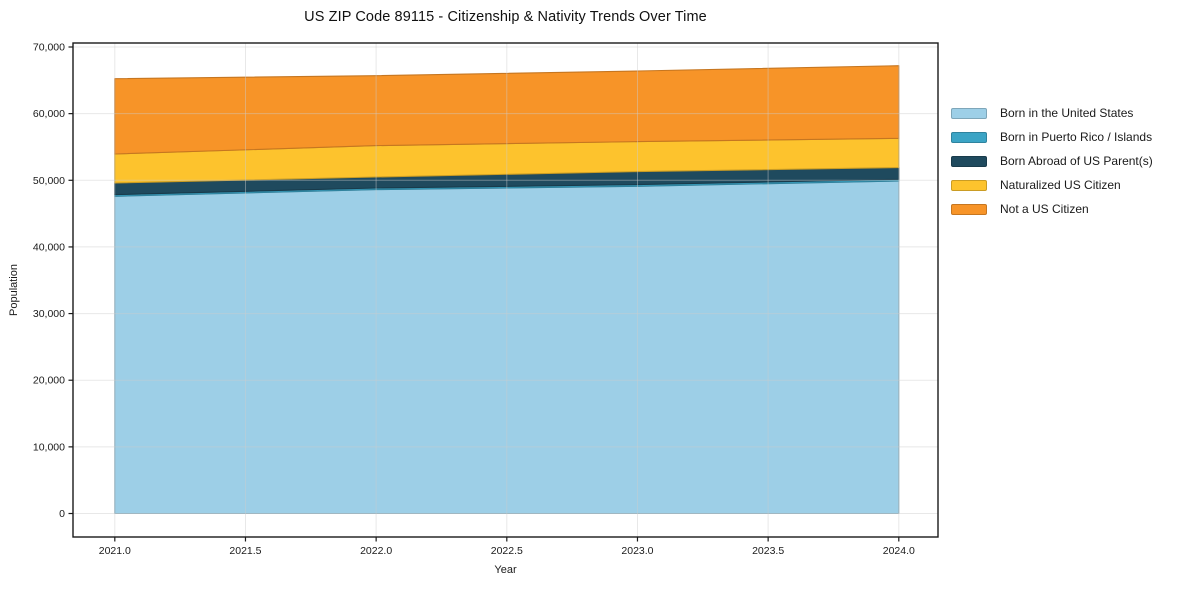 The height and width of the screenshot is (590, 1189). Describe the element at coordinates (1076, 161) in the screenshot. I see `legend-item-label: Born Abroad of US Parent(s)` at that location.